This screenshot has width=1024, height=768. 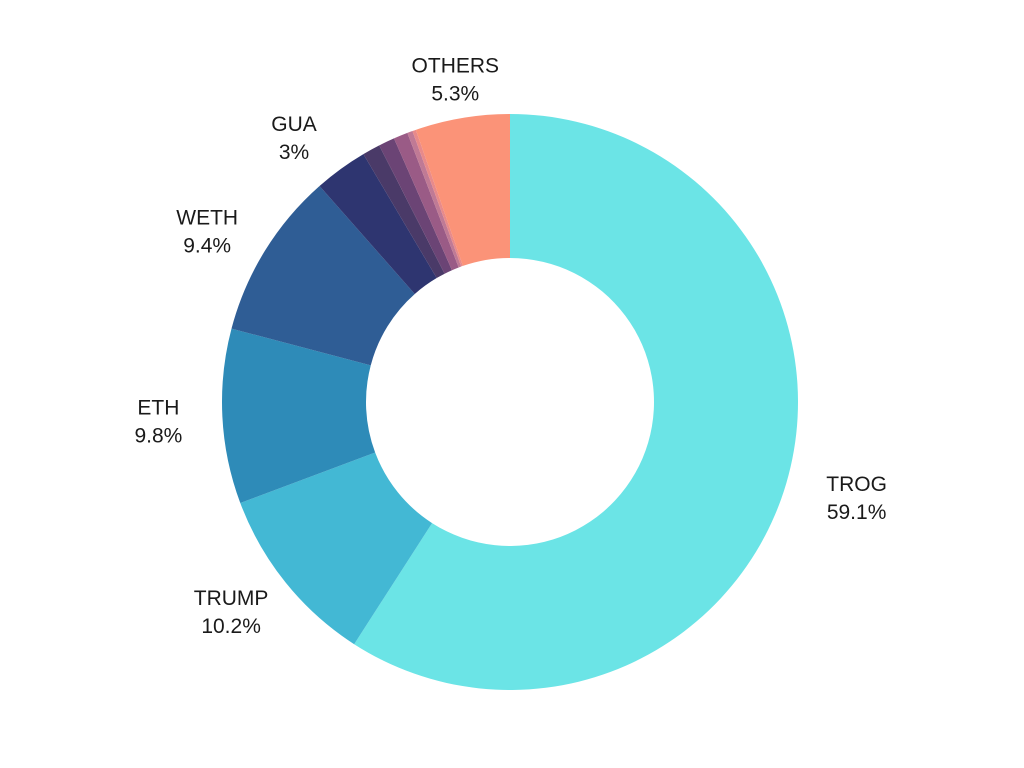 What do you see at coordinates (336, 548) in the screenshot?
I see `slice-trump` at bounding box center [336, 548].